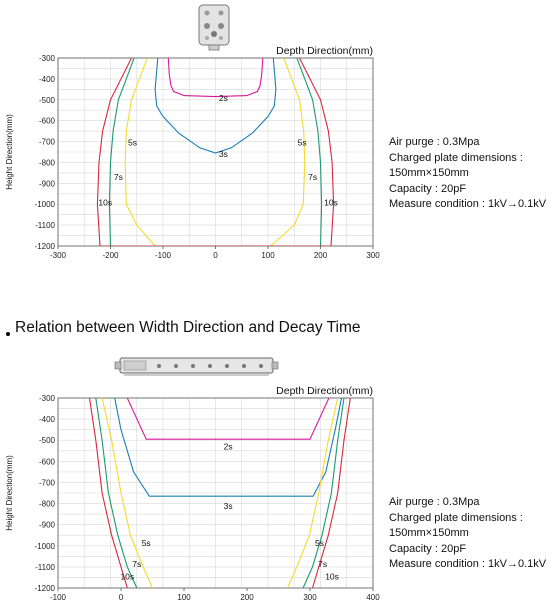 The width and height of the screenshot is (555, 612). I want to click on series-line-5s-left, so click(127, 493).